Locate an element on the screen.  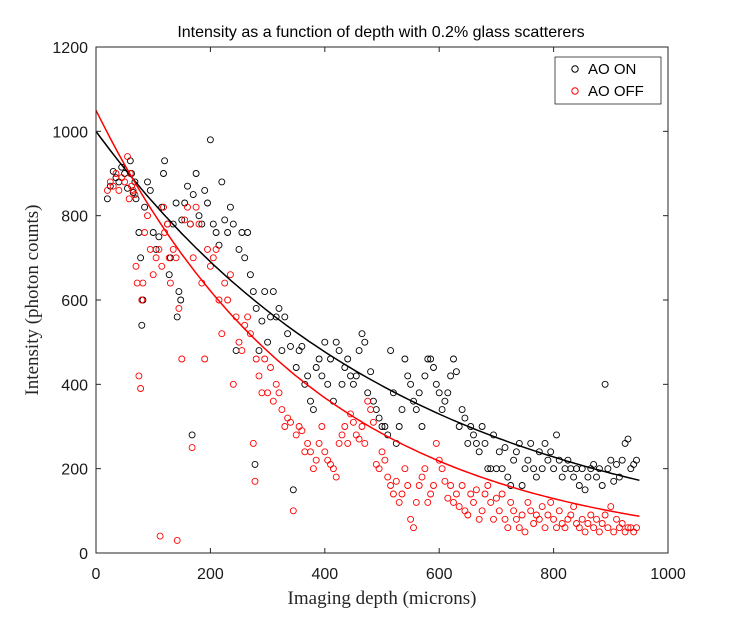
legend: AO ON AO OFF is located at coordinates (608, 80).